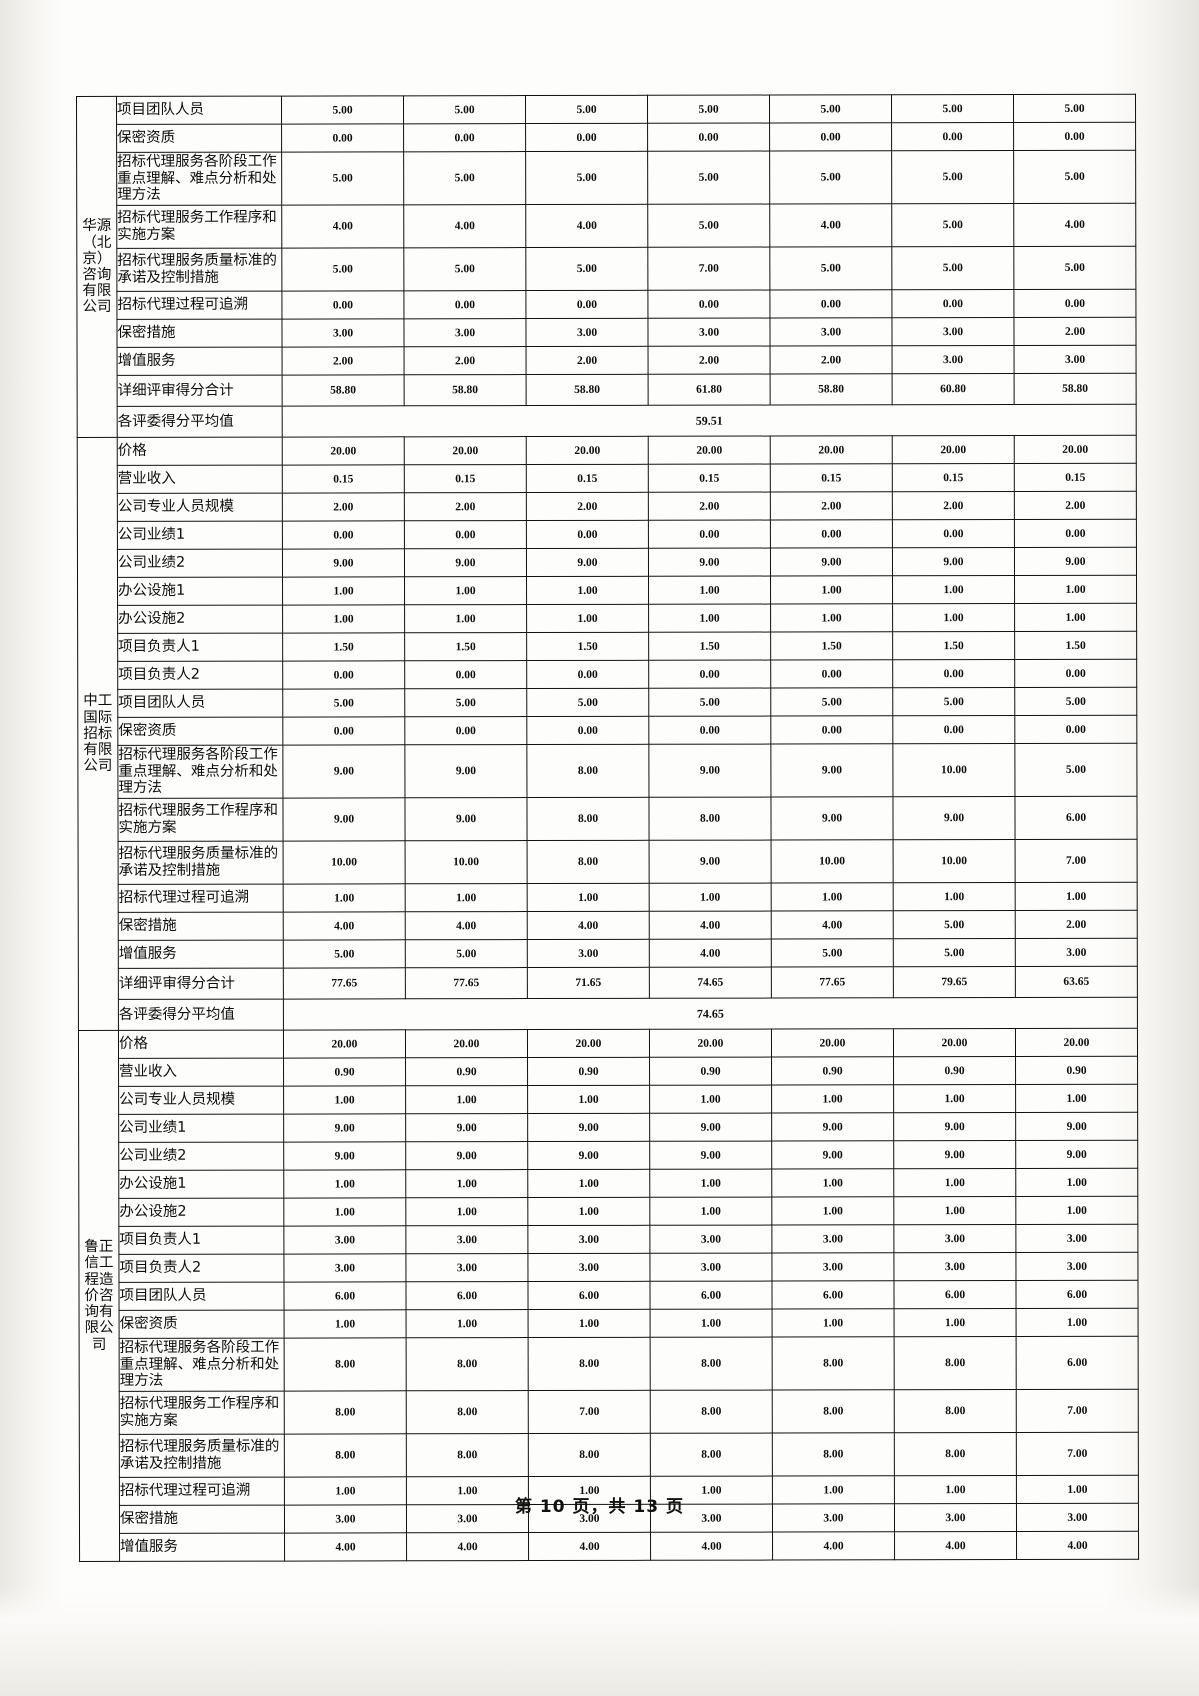 Image resolution: width=1199 pixels, height=1696 pixels. I want to click on table-row: 公司业绩2 9.00 9.00 9.00 9.00 9.00 9.00 9.00, so click(608, 1155).